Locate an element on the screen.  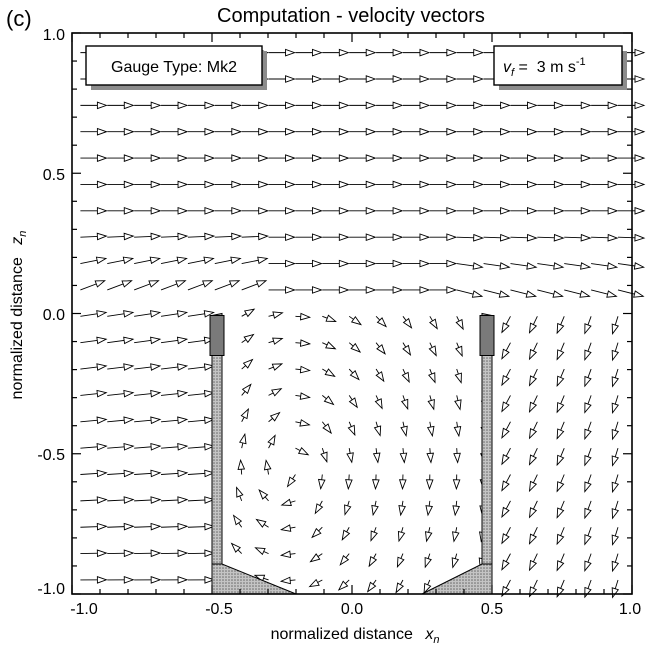
y-tick-label: 0.5 is located at coordinates (54, 175).